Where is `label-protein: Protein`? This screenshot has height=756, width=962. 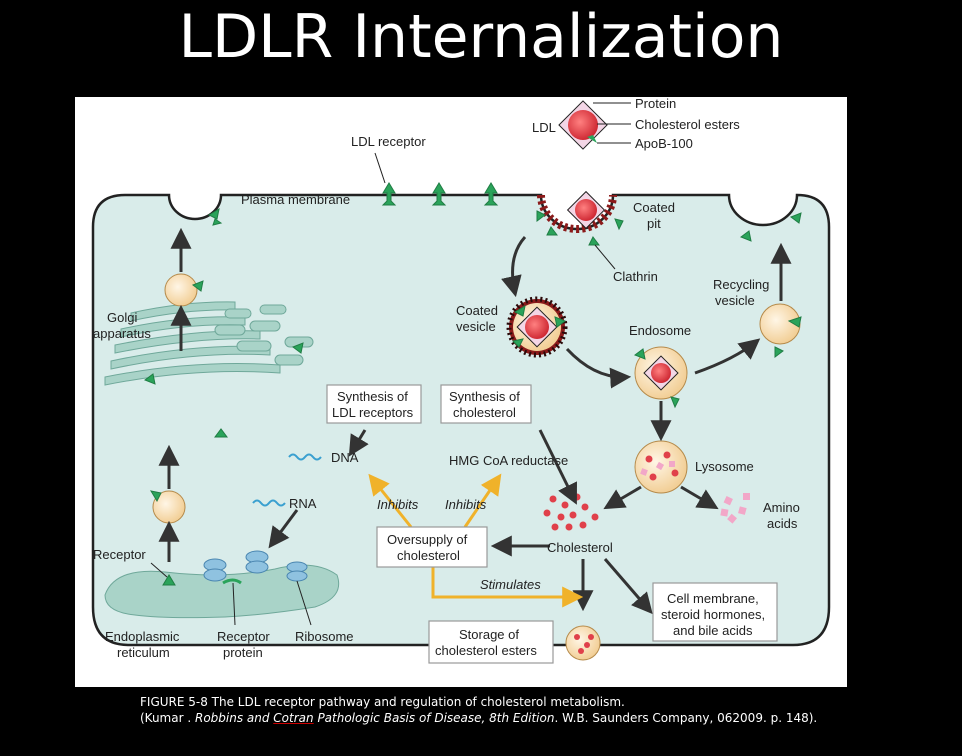 label-protein: Protein is located at coordinates (655, 104).